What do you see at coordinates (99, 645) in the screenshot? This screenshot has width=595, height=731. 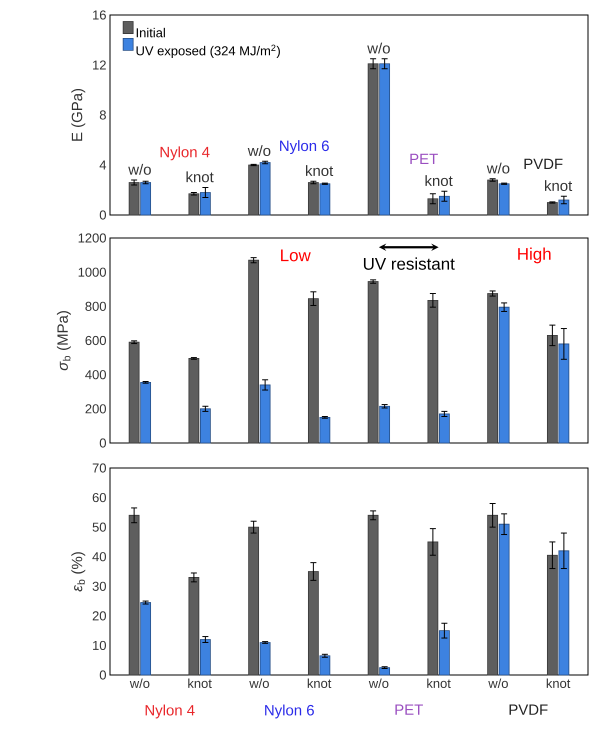 I see `y-tick-label: 10` at bounding box center [99, 645].